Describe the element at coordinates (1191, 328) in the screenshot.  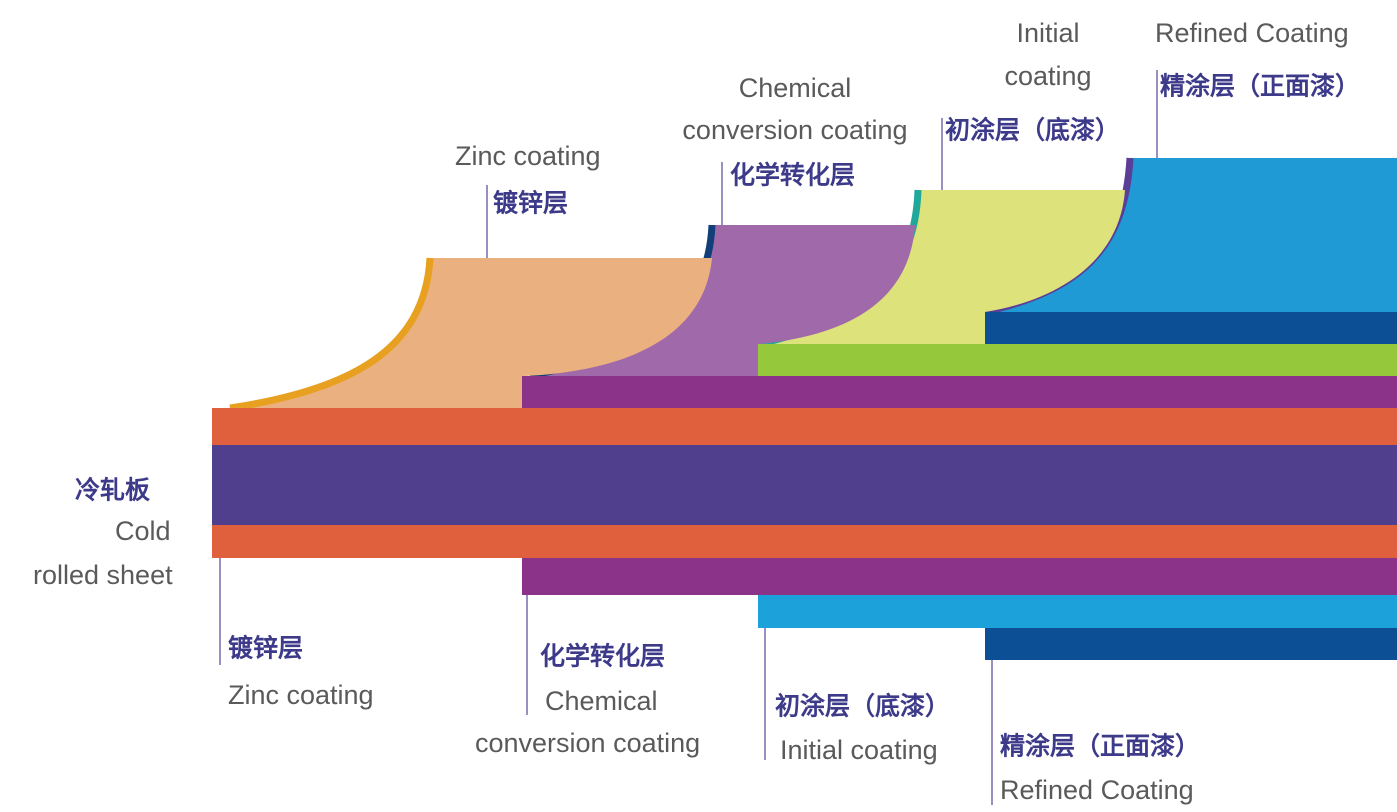
I see `refined-top` at that location.